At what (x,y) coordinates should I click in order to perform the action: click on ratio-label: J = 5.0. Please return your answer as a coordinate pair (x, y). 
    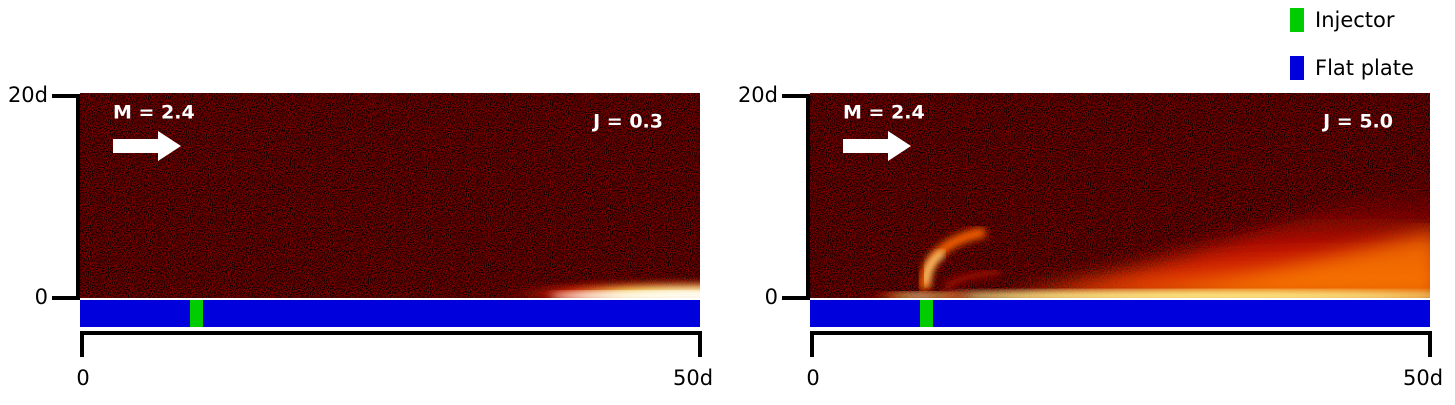
    Looking at the image, I should click on (1357, 122).